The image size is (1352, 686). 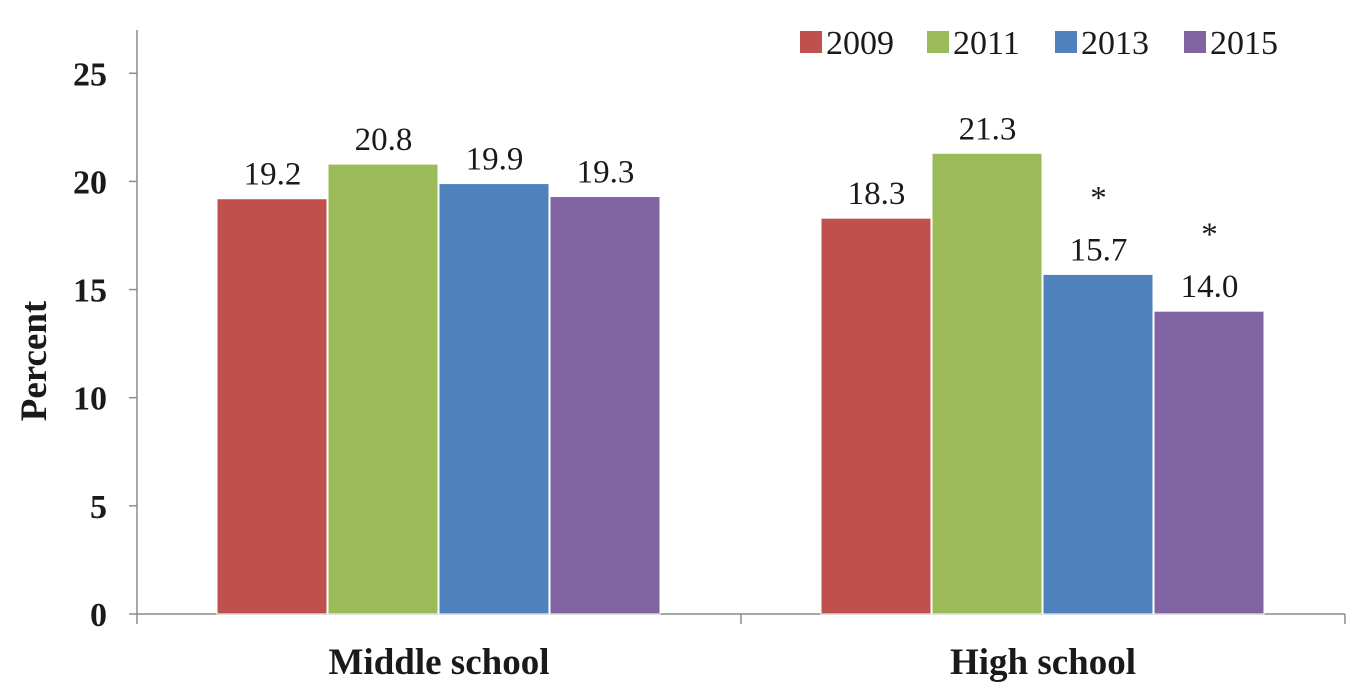 I want to click on y-axis: 0 5 10 15 20 25, so click(x=105, y=332).